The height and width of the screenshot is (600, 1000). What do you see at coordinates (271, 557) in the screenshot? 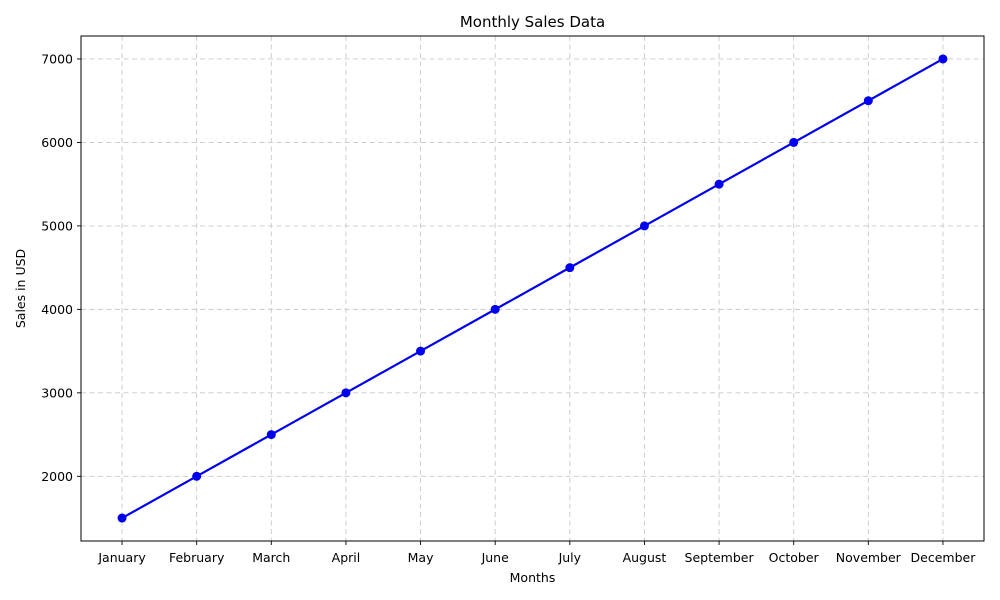
I see `x-tick-label: March` at bounding box center [271, 557].